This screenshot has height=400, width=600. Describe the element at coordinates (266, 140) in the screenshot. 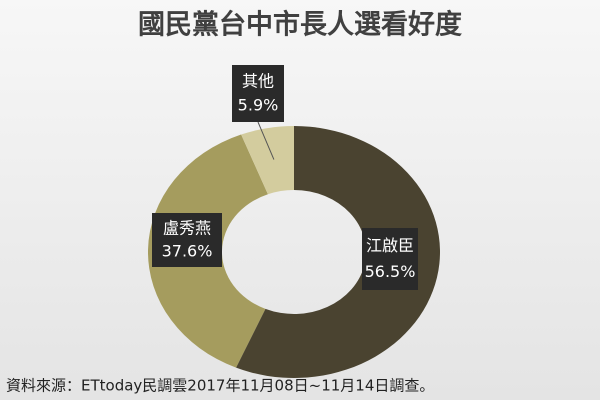

I see `leader-line` at that location.